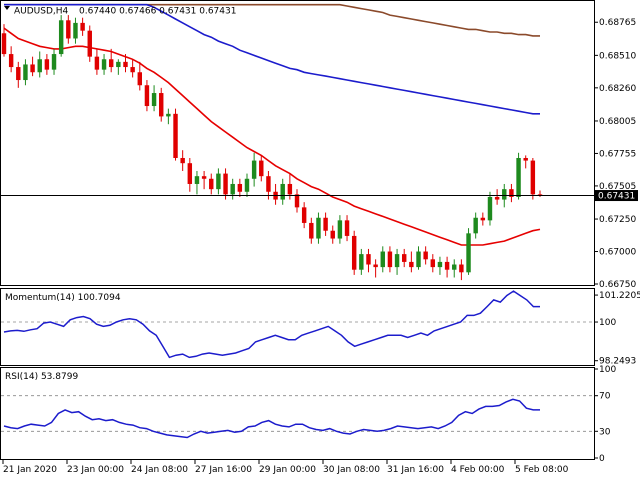 This screenshot has height=480, width=640. What do you see at coordinates (605, 432) in the screenshot?
I see `rsi-tick-label: 30` at bounding box center [605, 432].